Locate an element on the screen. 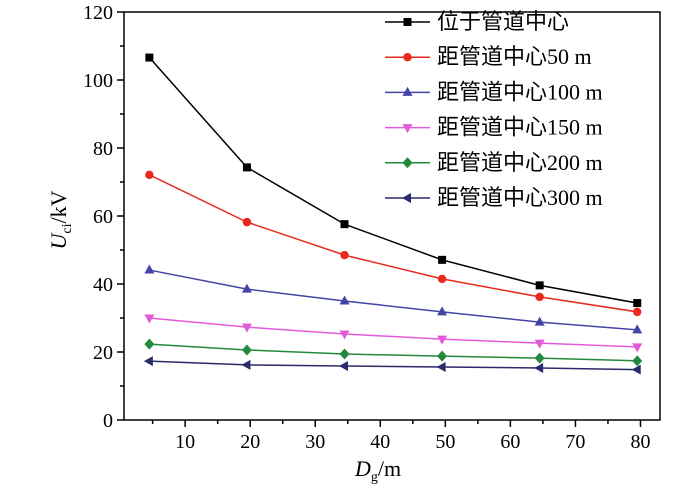  y-tick-label: 100 is located at coordinates (98, 81).